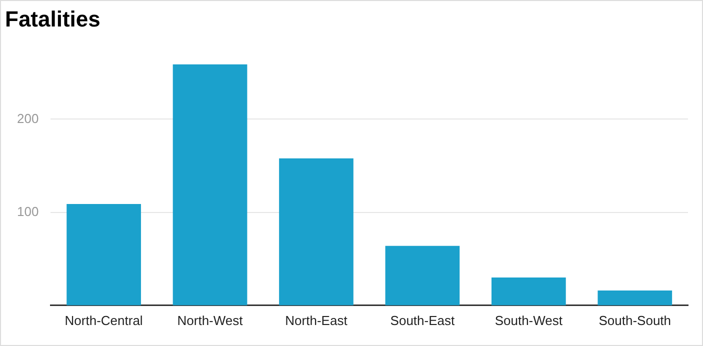  Describe the element at coordinates (528, 320) in the screenshot. I see `x-tick-label: South-West` at that location.